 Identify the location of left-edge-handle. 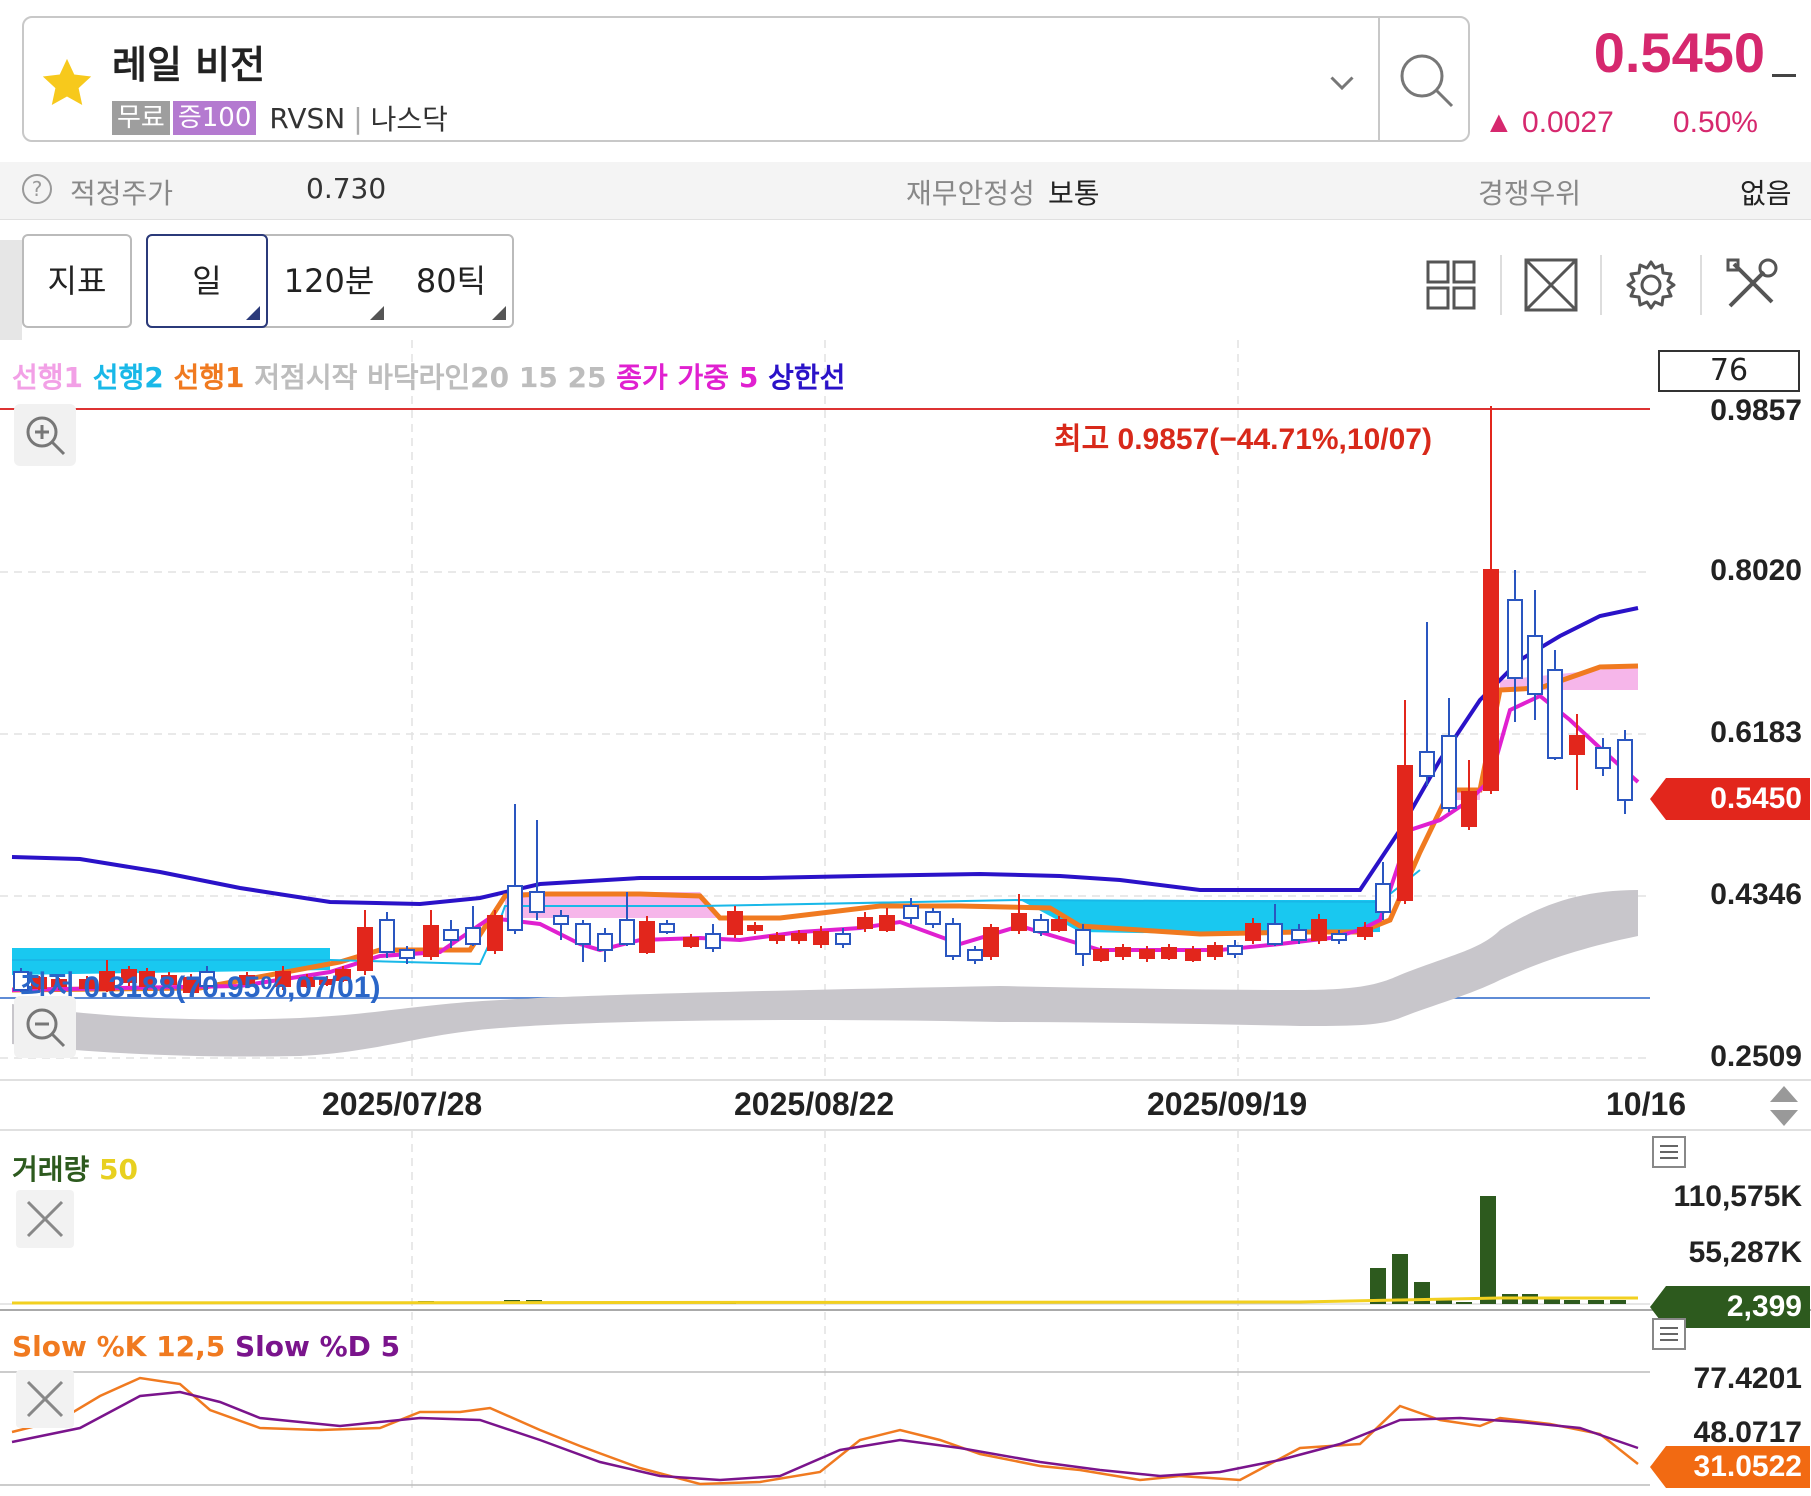
(11, 305).